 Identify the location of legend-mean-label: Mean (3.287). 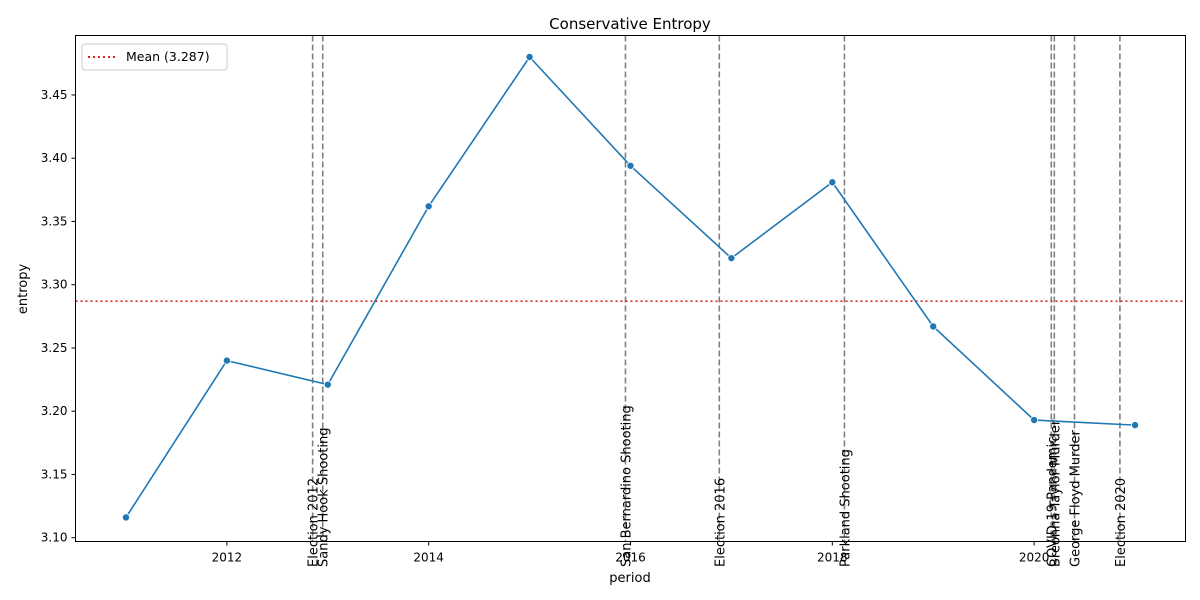
(168, 56).